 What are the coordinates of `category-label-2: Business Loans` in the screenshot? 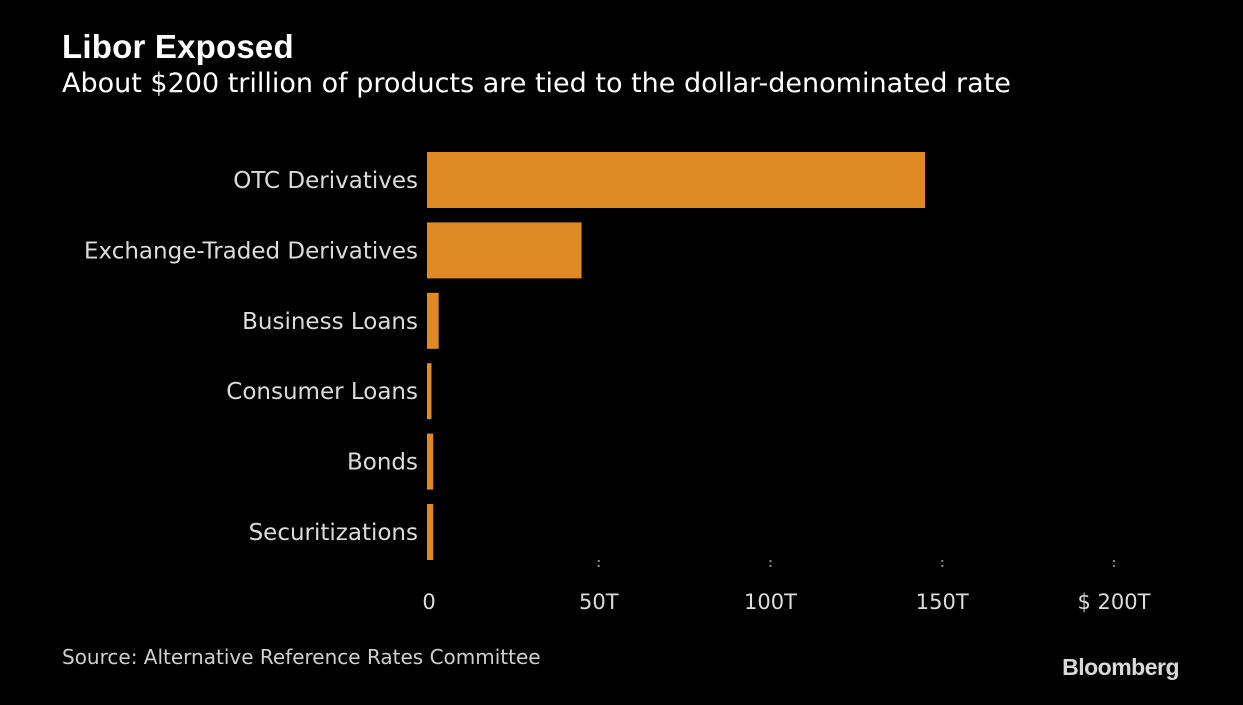 It's located at (330, 322).